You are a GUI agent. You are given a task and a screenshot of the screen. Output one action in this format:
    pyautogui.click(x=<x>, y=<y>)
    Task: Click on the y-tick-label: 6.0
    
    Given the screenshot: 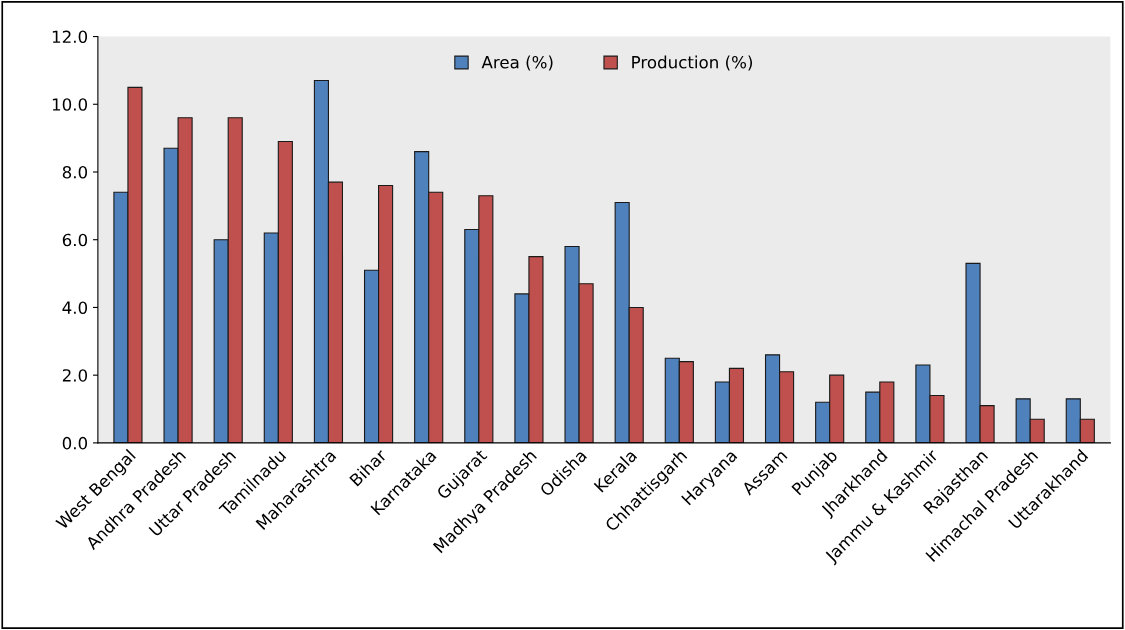 What is the action you would take?
    pyautogui.click(x=75, y=240)
    